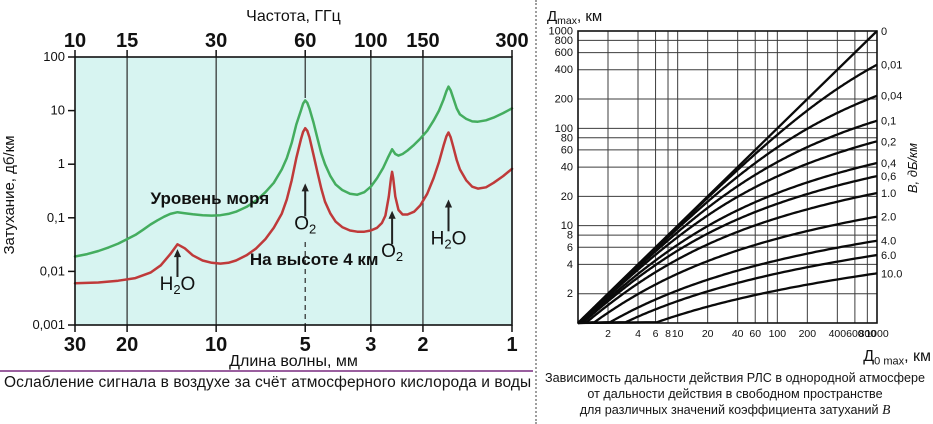  I want to click on x-tick-label: 100, so click(778, 334).